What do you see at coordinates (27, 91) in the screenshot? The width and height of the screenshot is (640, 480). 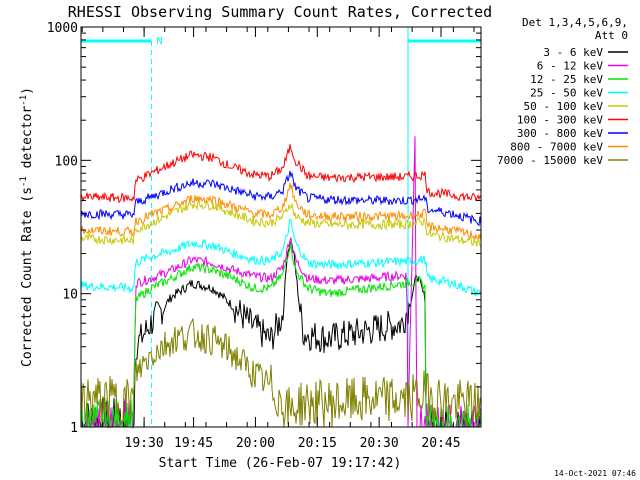 I see `y-axis-title-end: )` at bounding box center [27, 91].